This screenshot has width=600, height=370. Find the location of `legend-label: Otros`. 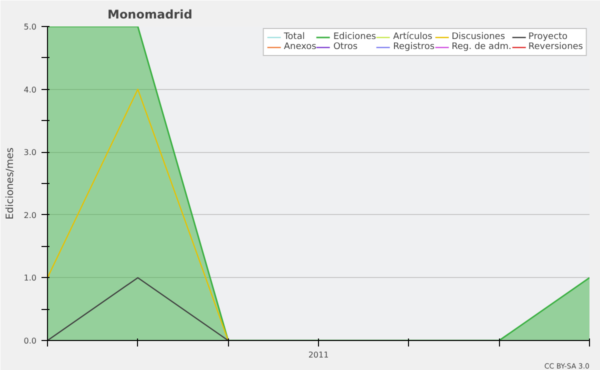

legend-label: Otros is located at coordinates (345, 47).